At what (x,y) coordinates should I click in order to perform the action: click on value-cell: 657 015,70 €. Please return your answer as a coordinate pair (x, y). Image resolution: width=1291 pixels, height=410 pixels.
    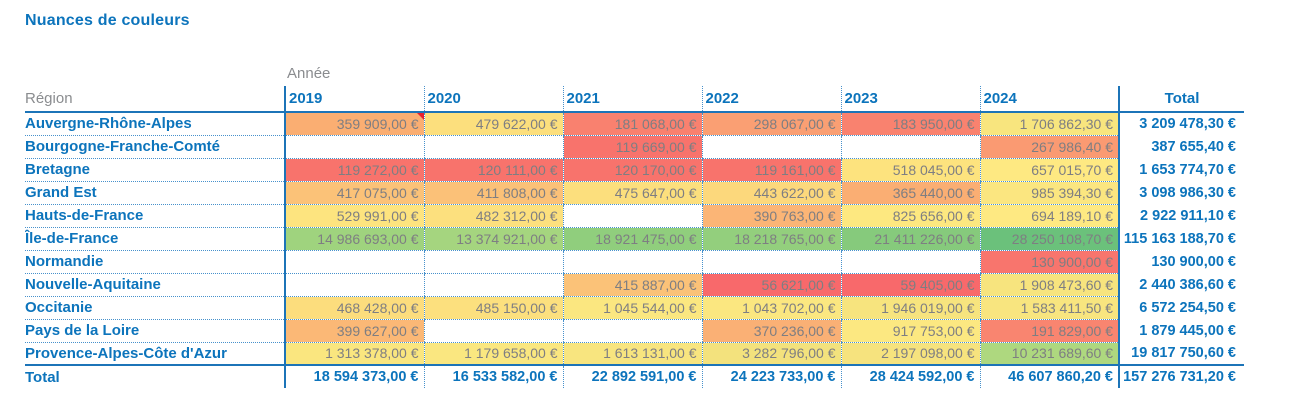
    Looking at the image, I should click on (1049, 170).